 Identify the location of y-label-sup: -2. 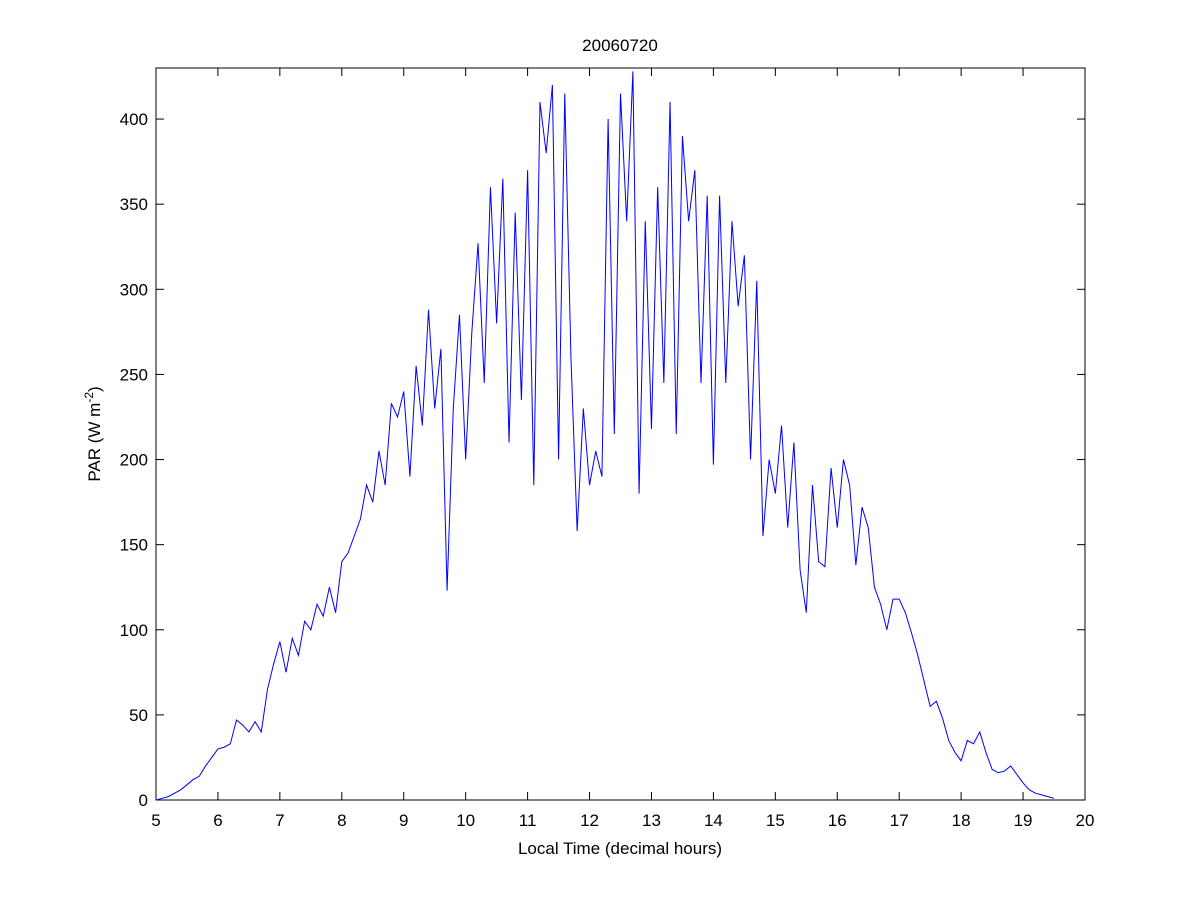
(89, 397).